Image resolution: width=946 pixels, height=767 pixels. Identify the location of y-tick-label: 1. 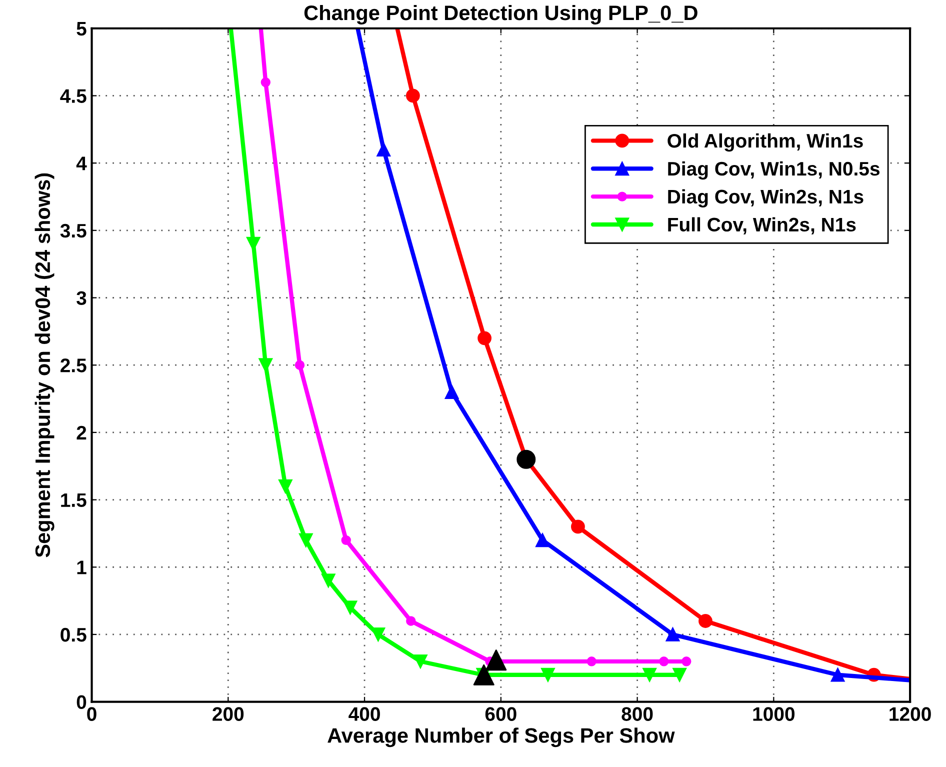
(81, 567).